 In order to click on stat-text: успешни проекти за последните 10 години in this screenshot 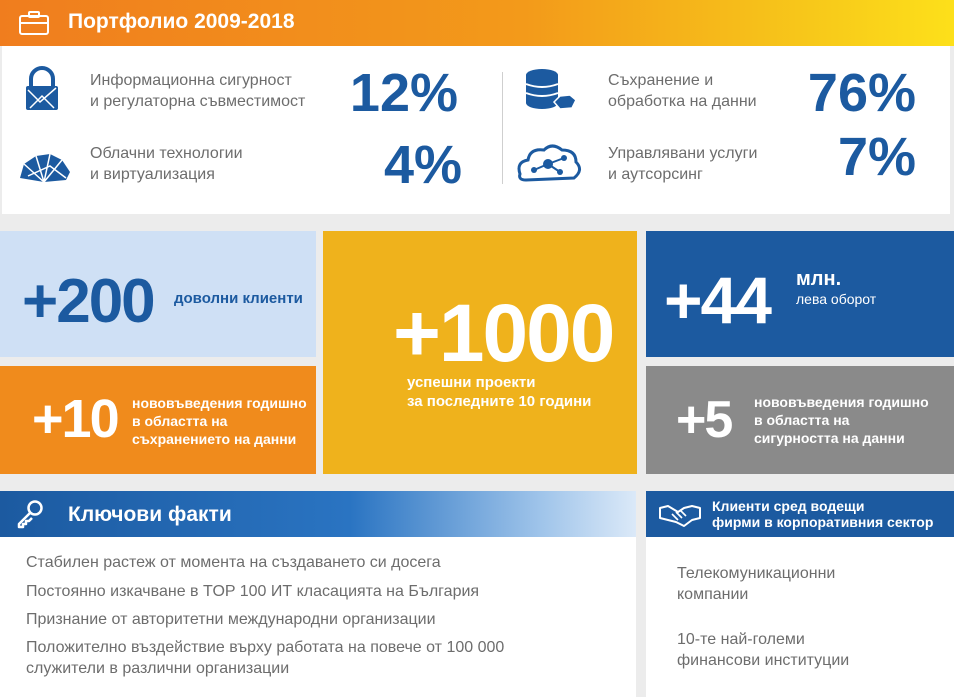, I will do `click(499, 392)`.